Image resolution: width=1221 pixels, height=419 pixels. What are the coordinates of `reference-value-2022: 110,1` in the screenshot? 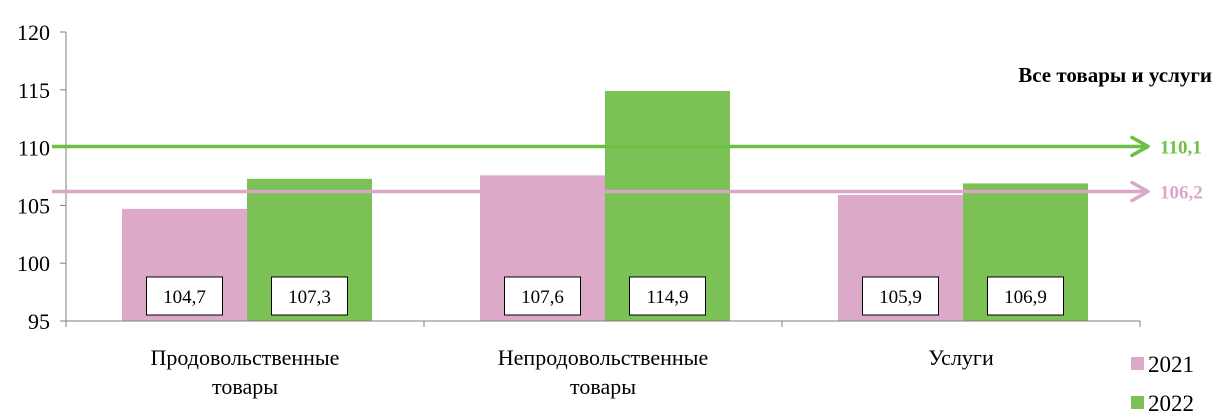 It's located at (1181, 147).